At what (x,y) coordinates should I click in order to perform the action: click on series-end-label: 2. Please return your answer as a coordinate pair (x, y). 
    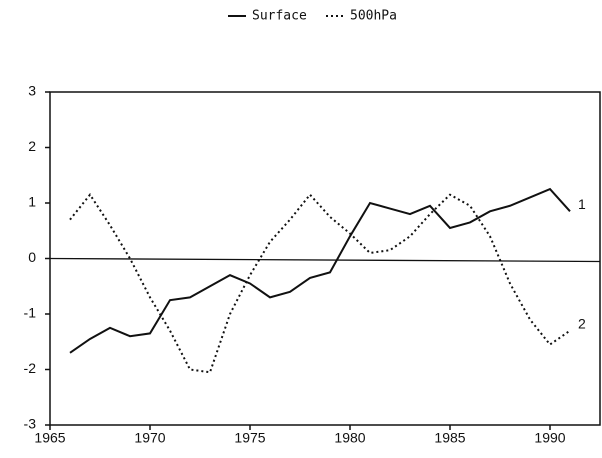
    Looking at the image, I should click on (582, 323).